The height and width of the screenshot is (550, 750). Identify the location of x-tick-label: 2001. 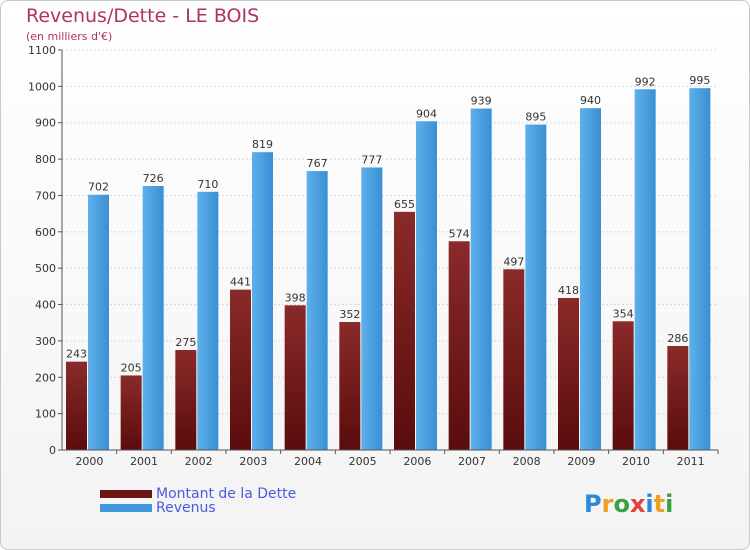
(144, 461).